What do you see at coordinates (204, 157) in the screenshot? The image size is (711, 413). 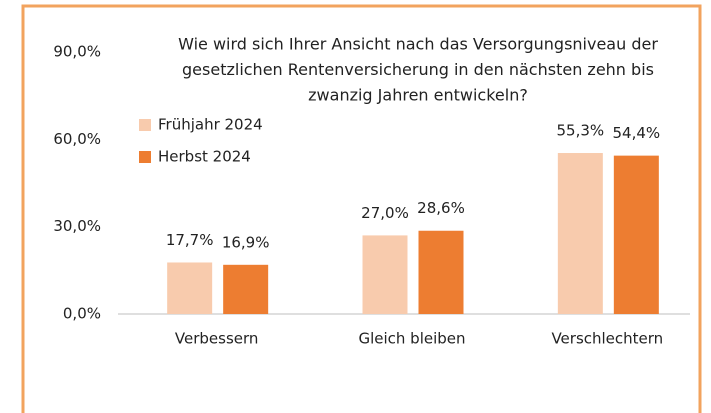 I see `legend-label: Herbst 2024` at bounding box center [204, 157].